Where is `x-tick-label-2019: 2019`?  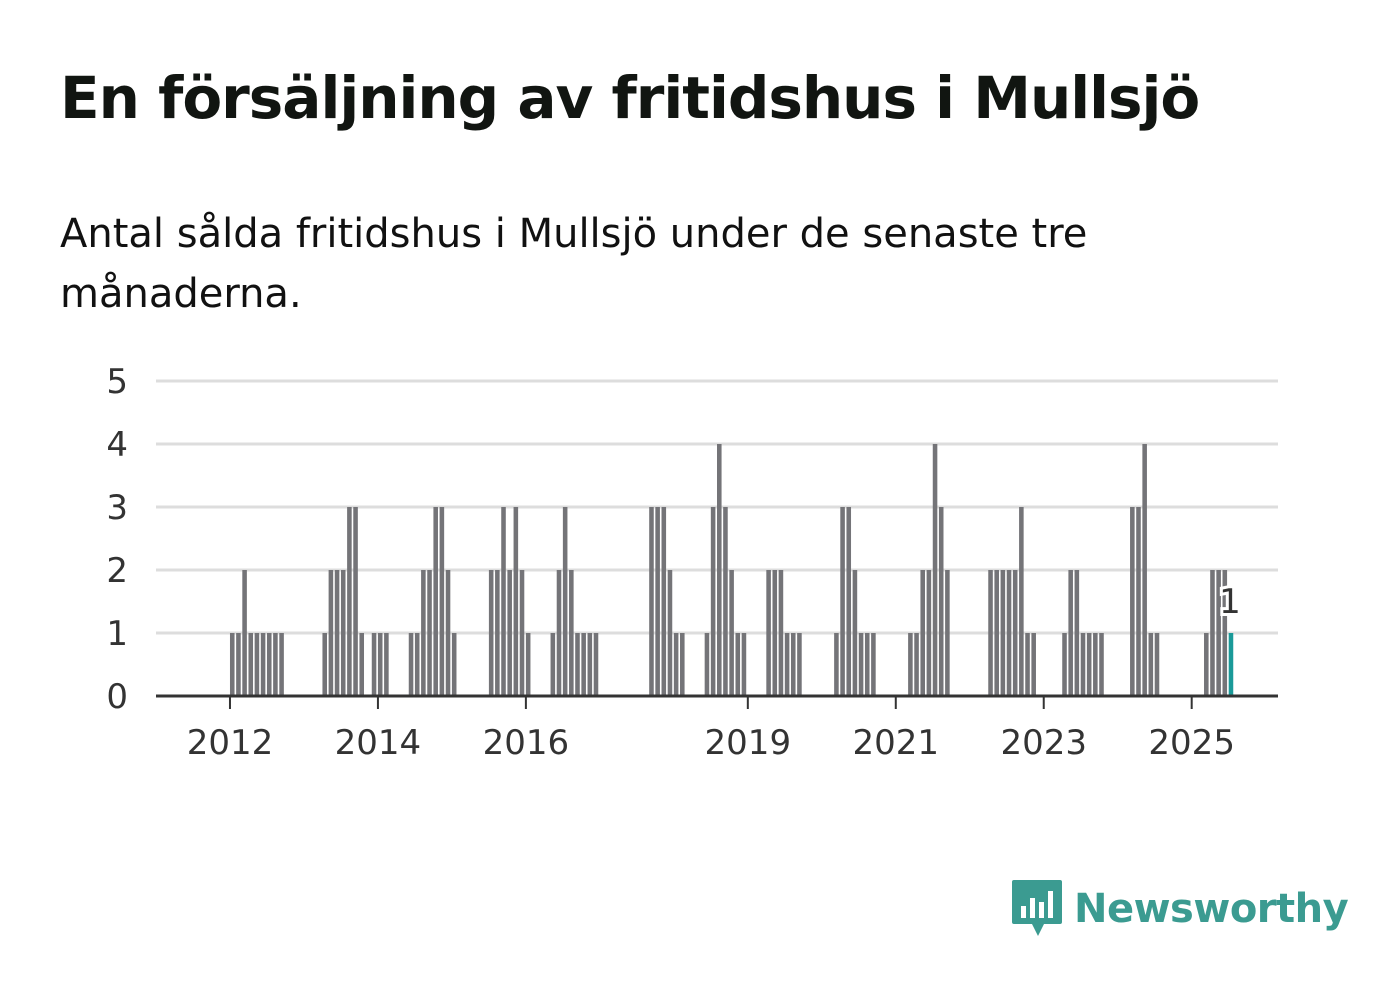 x-tick-label-2019: 2019 is located at coordinates (748, 743).